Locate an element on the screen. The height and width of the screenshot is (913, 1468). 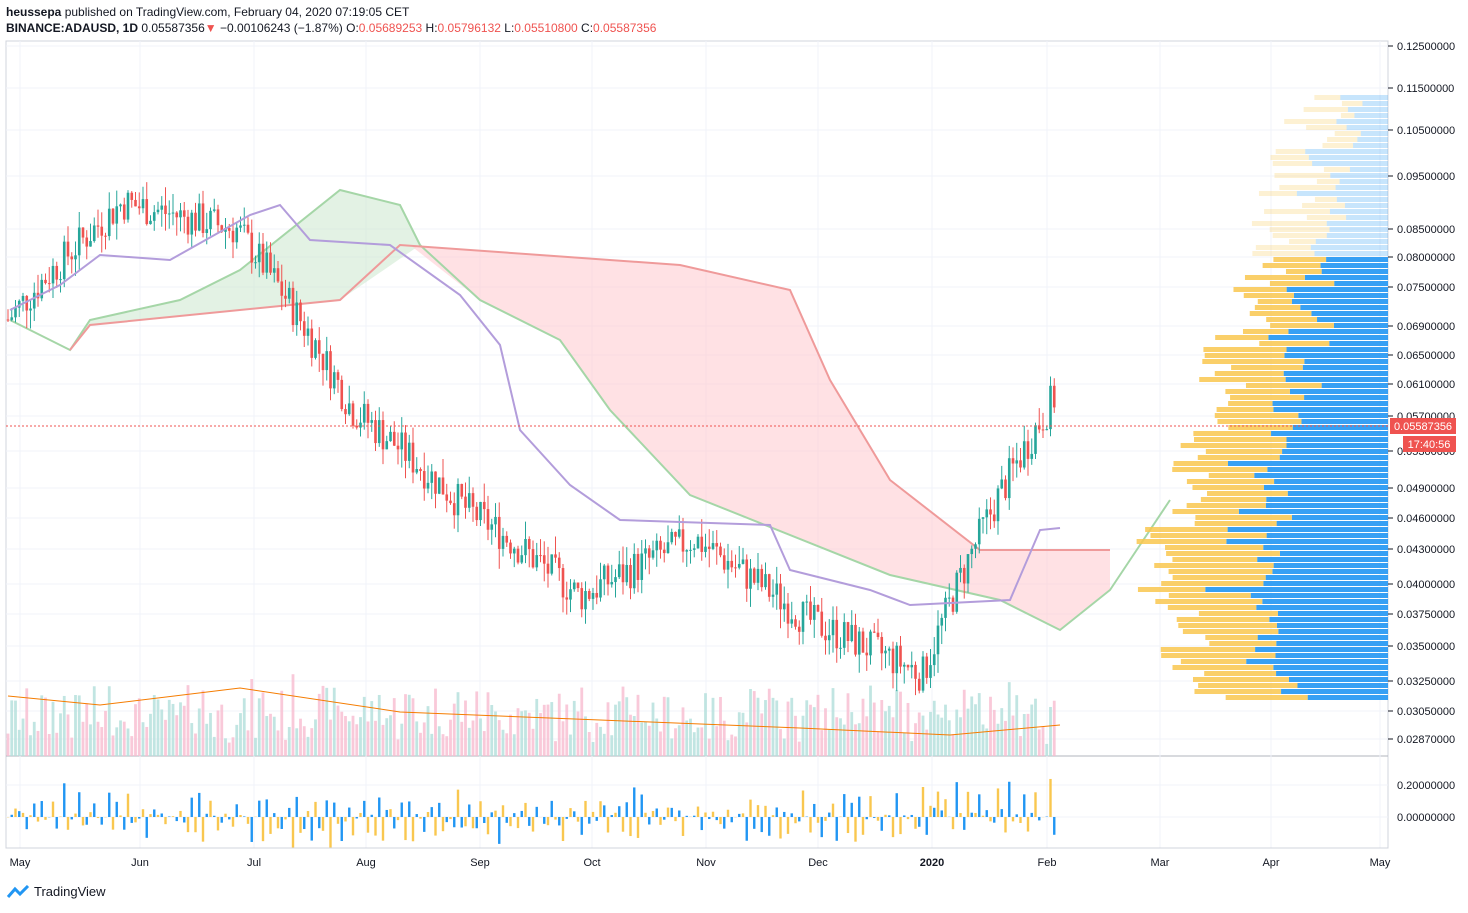
y-tick-label: 0.09500000 is located at coordinates (1426, 177).